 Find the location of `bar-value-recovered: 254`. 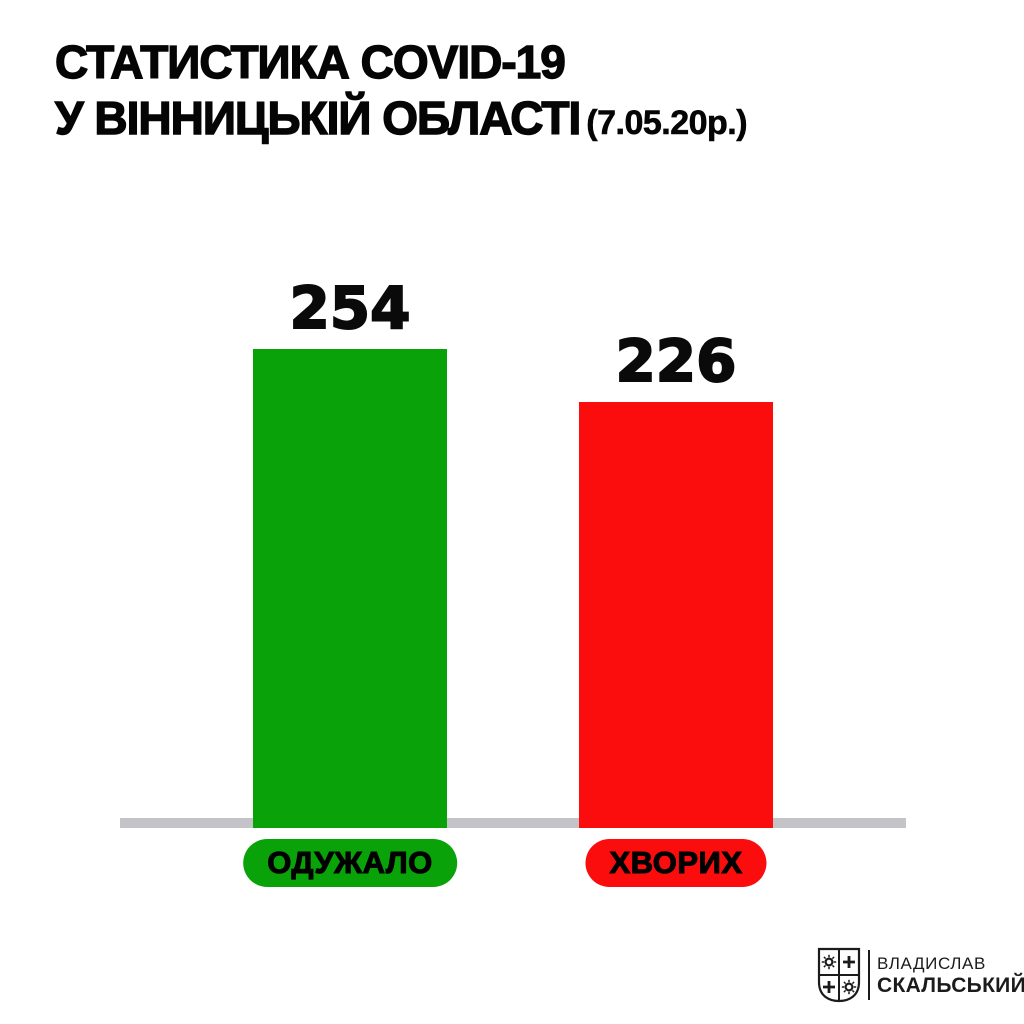

bar-value-recovered: 254 is located at coordinates (349, 308).